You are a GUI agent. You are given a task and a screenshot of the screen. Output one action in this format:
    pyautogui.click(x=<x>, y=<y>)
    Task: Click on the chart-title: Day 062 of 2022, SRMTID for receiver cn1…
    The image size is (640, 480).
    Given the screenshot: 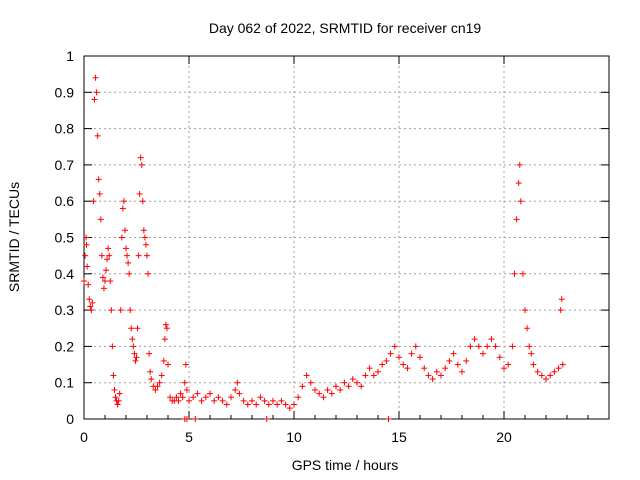 What is the action you would take?
    pyautogui.click(x=345, y=28)
    